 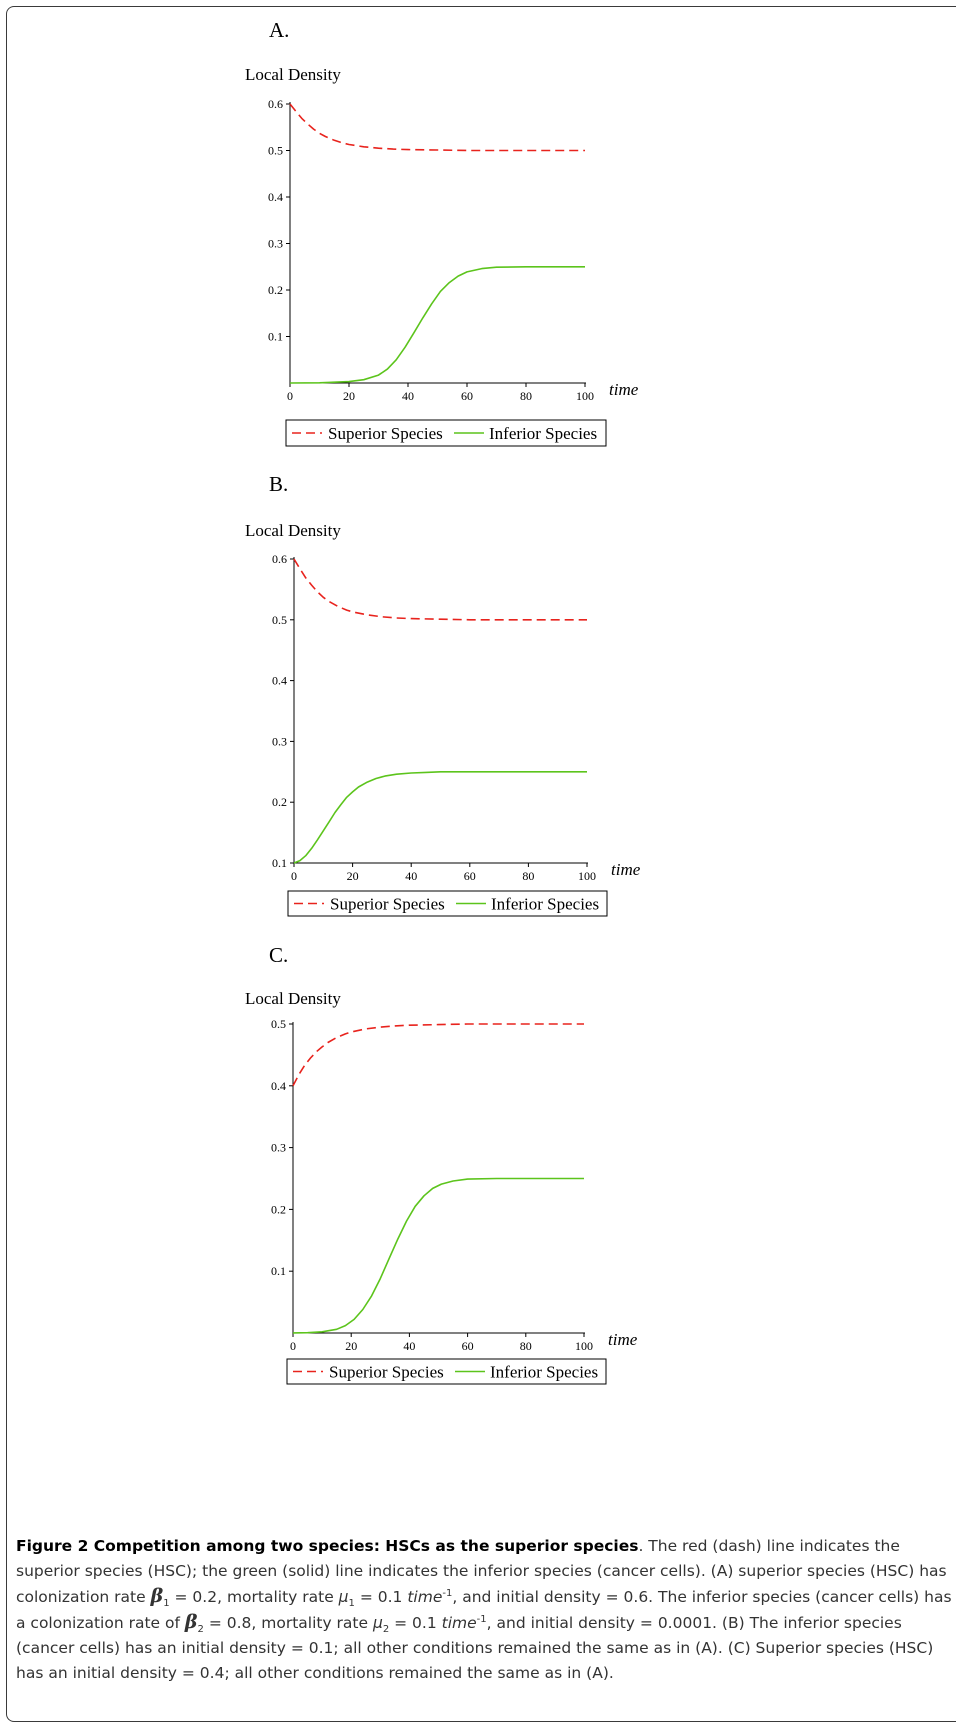 What do you see at coordinates (415, 1623) in the screenshot?
I see `caption-text-6: = 0.1` at bounding box center [415, 1623].